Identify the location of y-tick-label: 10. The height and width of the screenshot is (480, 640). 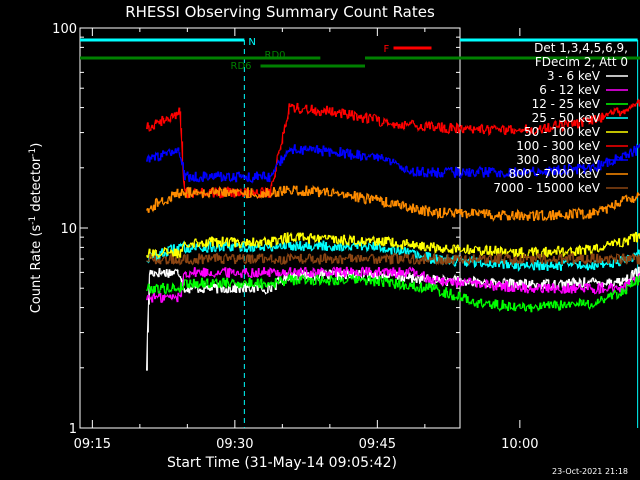
(68, 229).